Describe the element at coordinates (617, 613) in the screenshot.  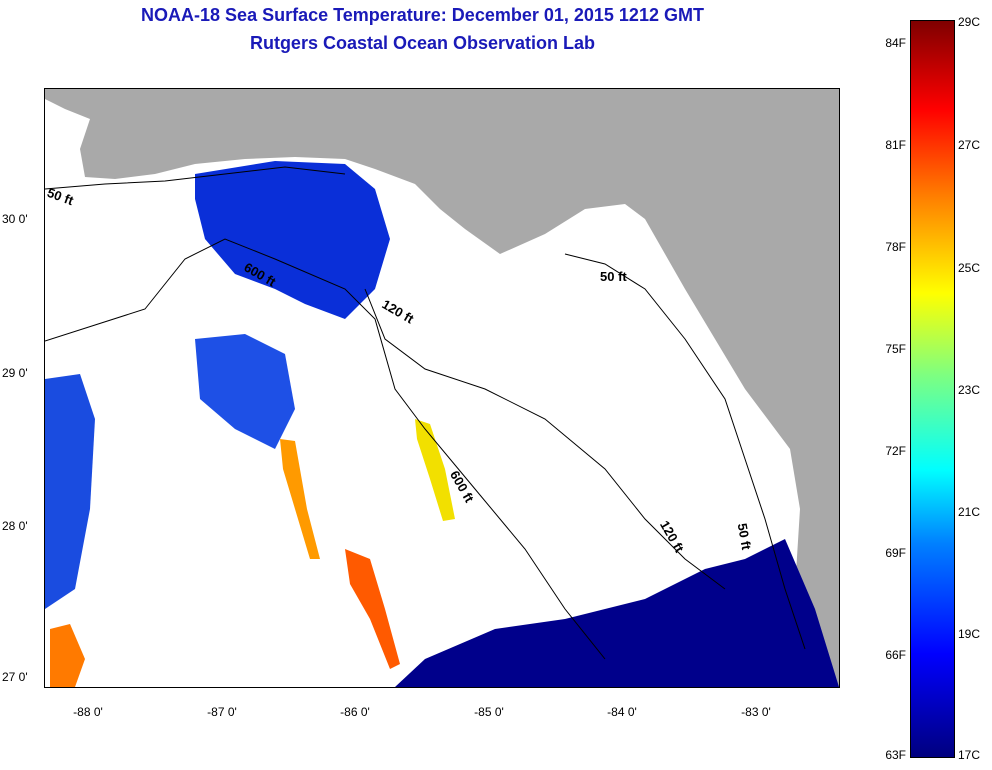
I see `sst-cold-patch-south` at that location.